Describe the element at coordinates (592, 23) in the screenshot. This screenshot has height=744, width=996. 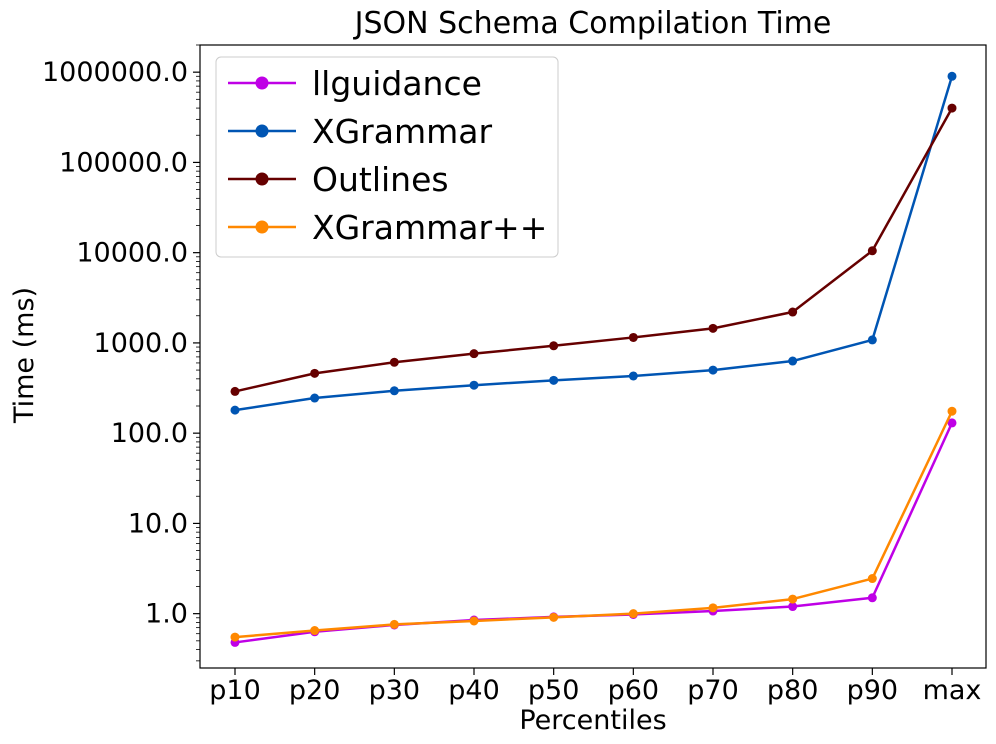
I see `chart-title: JSON Schema Compilation Time` at that location.